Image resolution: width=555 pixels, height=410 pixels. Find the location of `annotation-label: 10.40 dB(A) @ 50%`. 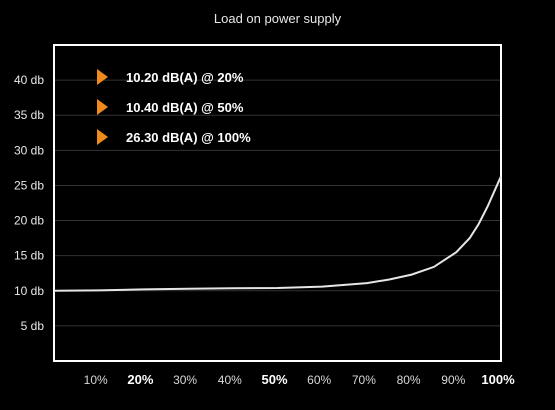

annotation-label: 10.40 dB(A) @ 50% is located at coordinates (185, 107).